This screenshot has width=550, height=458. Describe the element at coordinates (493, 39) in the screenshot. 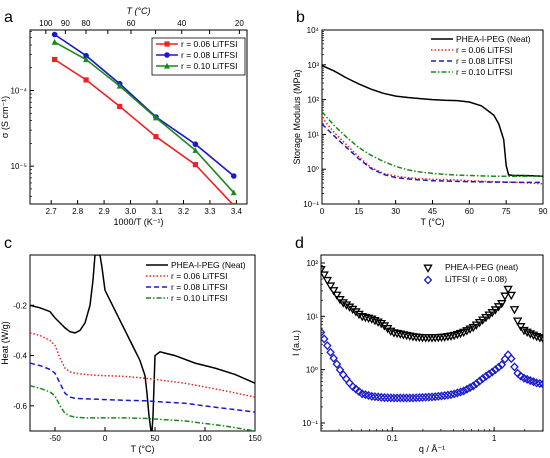

I see `legend-label: PHEA-l-PEG (Neat)` at that location.